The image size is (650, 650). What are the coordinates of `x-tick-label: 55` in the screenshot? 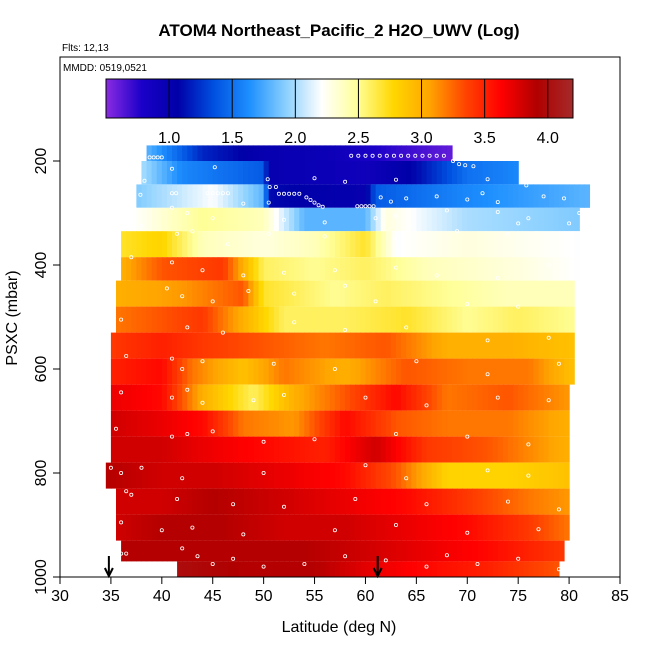 It's located at (315, 596).